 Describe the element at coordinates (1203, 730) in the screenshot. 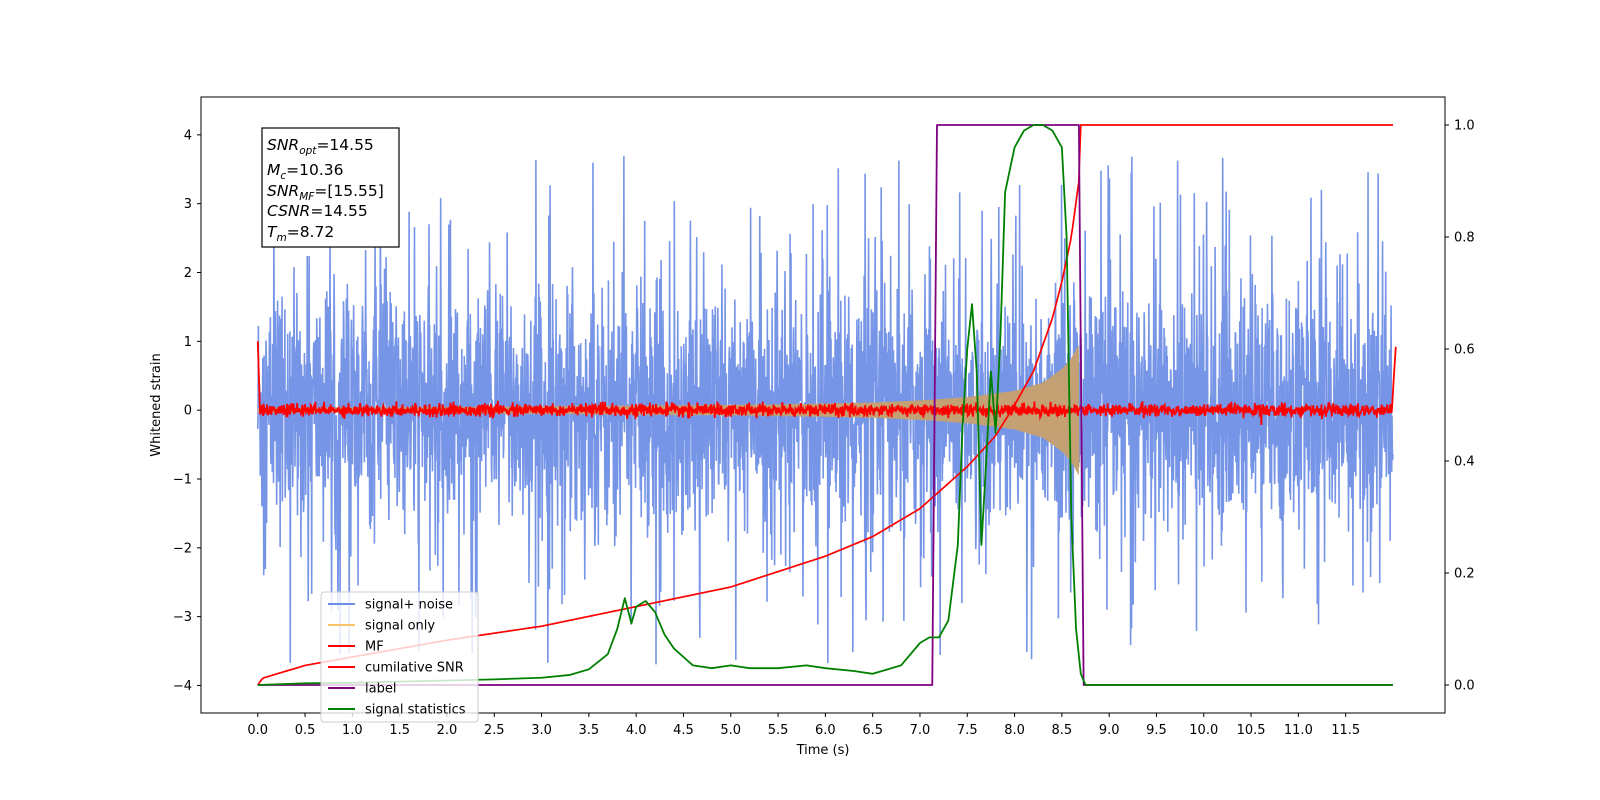

I see `x-tick-label: 10.0` at that location.